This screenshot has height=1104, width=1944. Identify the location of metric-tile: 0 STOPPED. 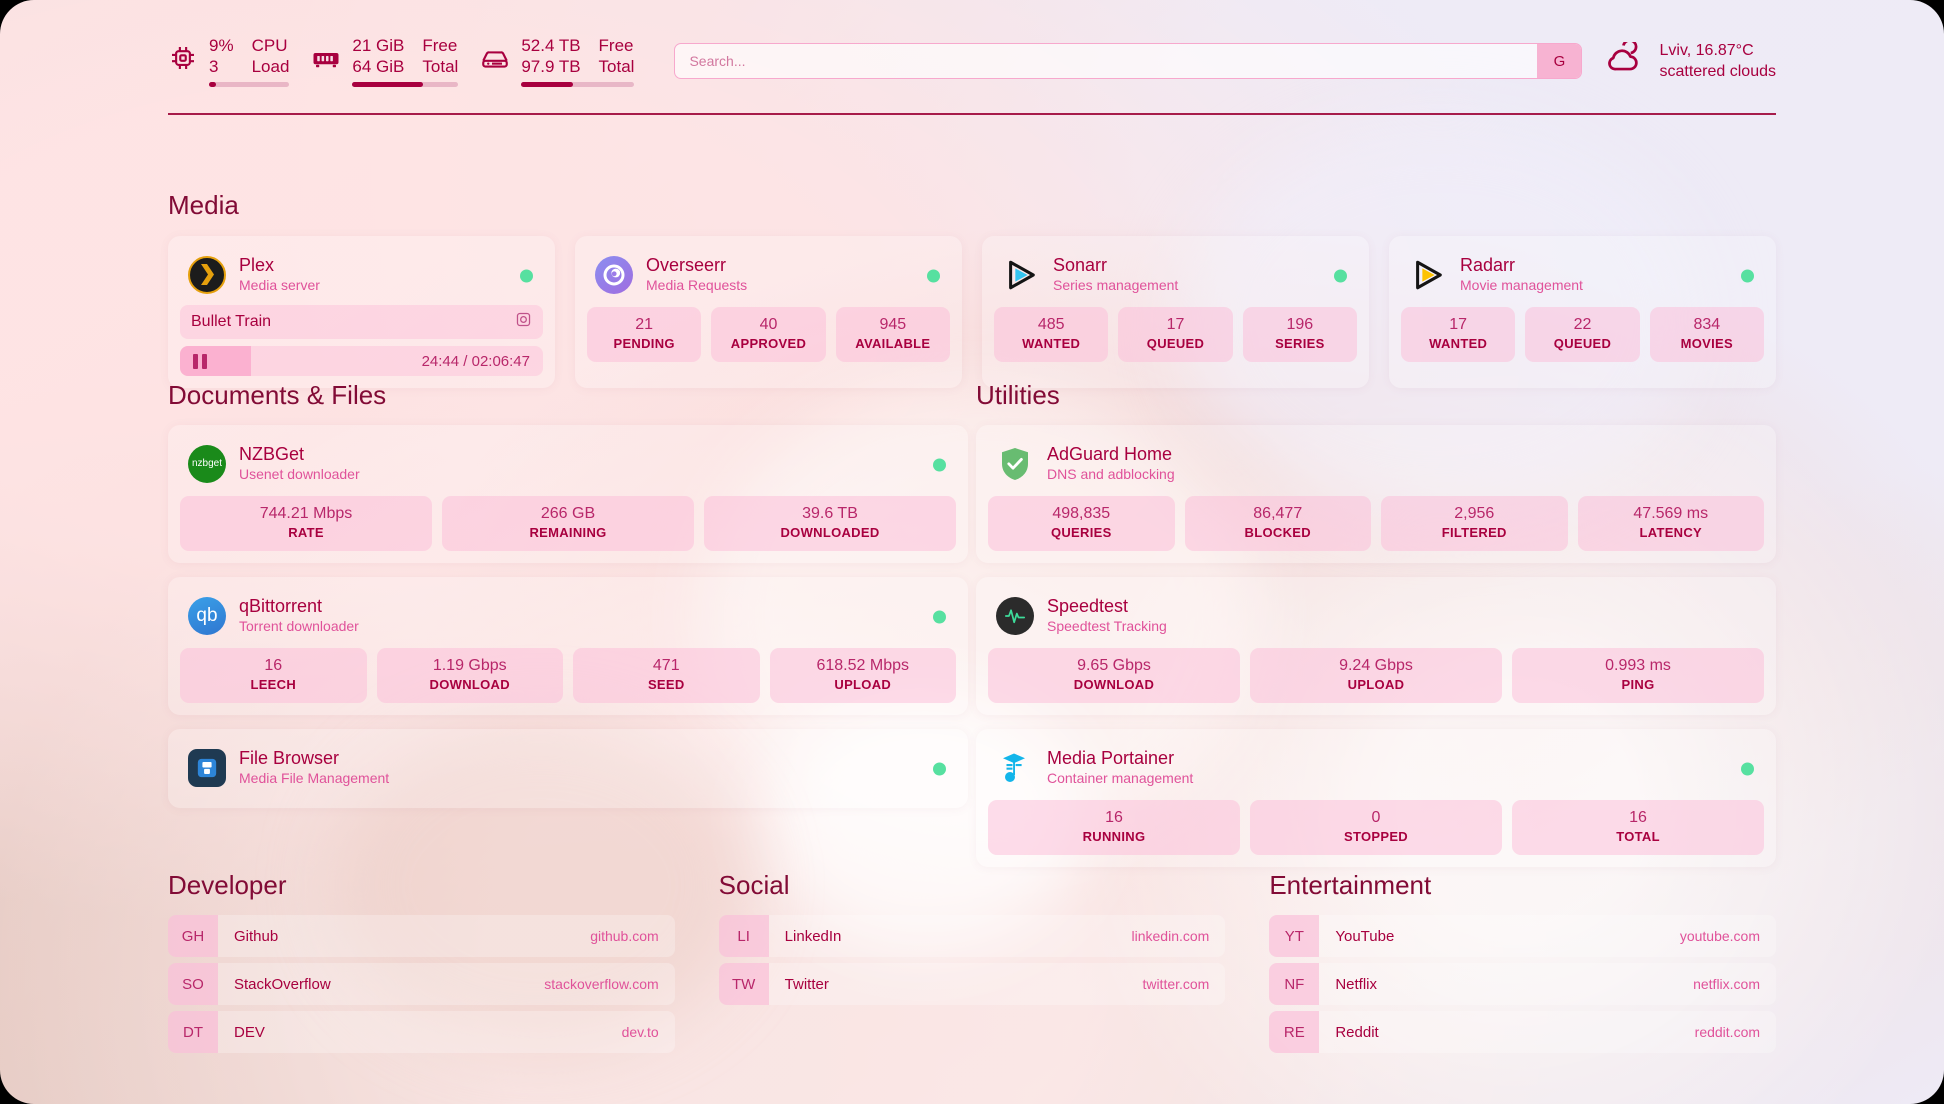
(1376, 827).